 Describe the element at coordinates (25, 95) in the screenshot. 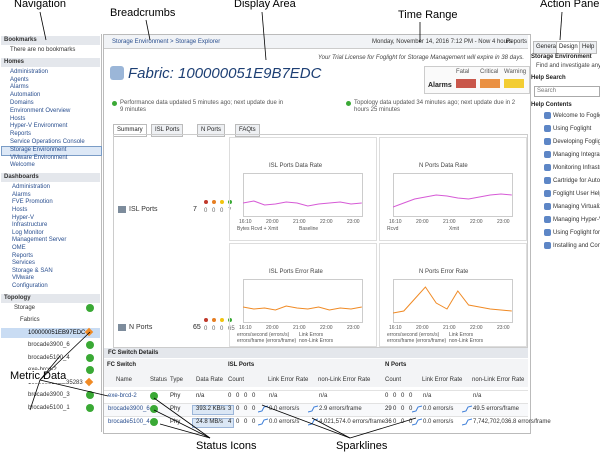

I see `nav-item: Automation` at that location.